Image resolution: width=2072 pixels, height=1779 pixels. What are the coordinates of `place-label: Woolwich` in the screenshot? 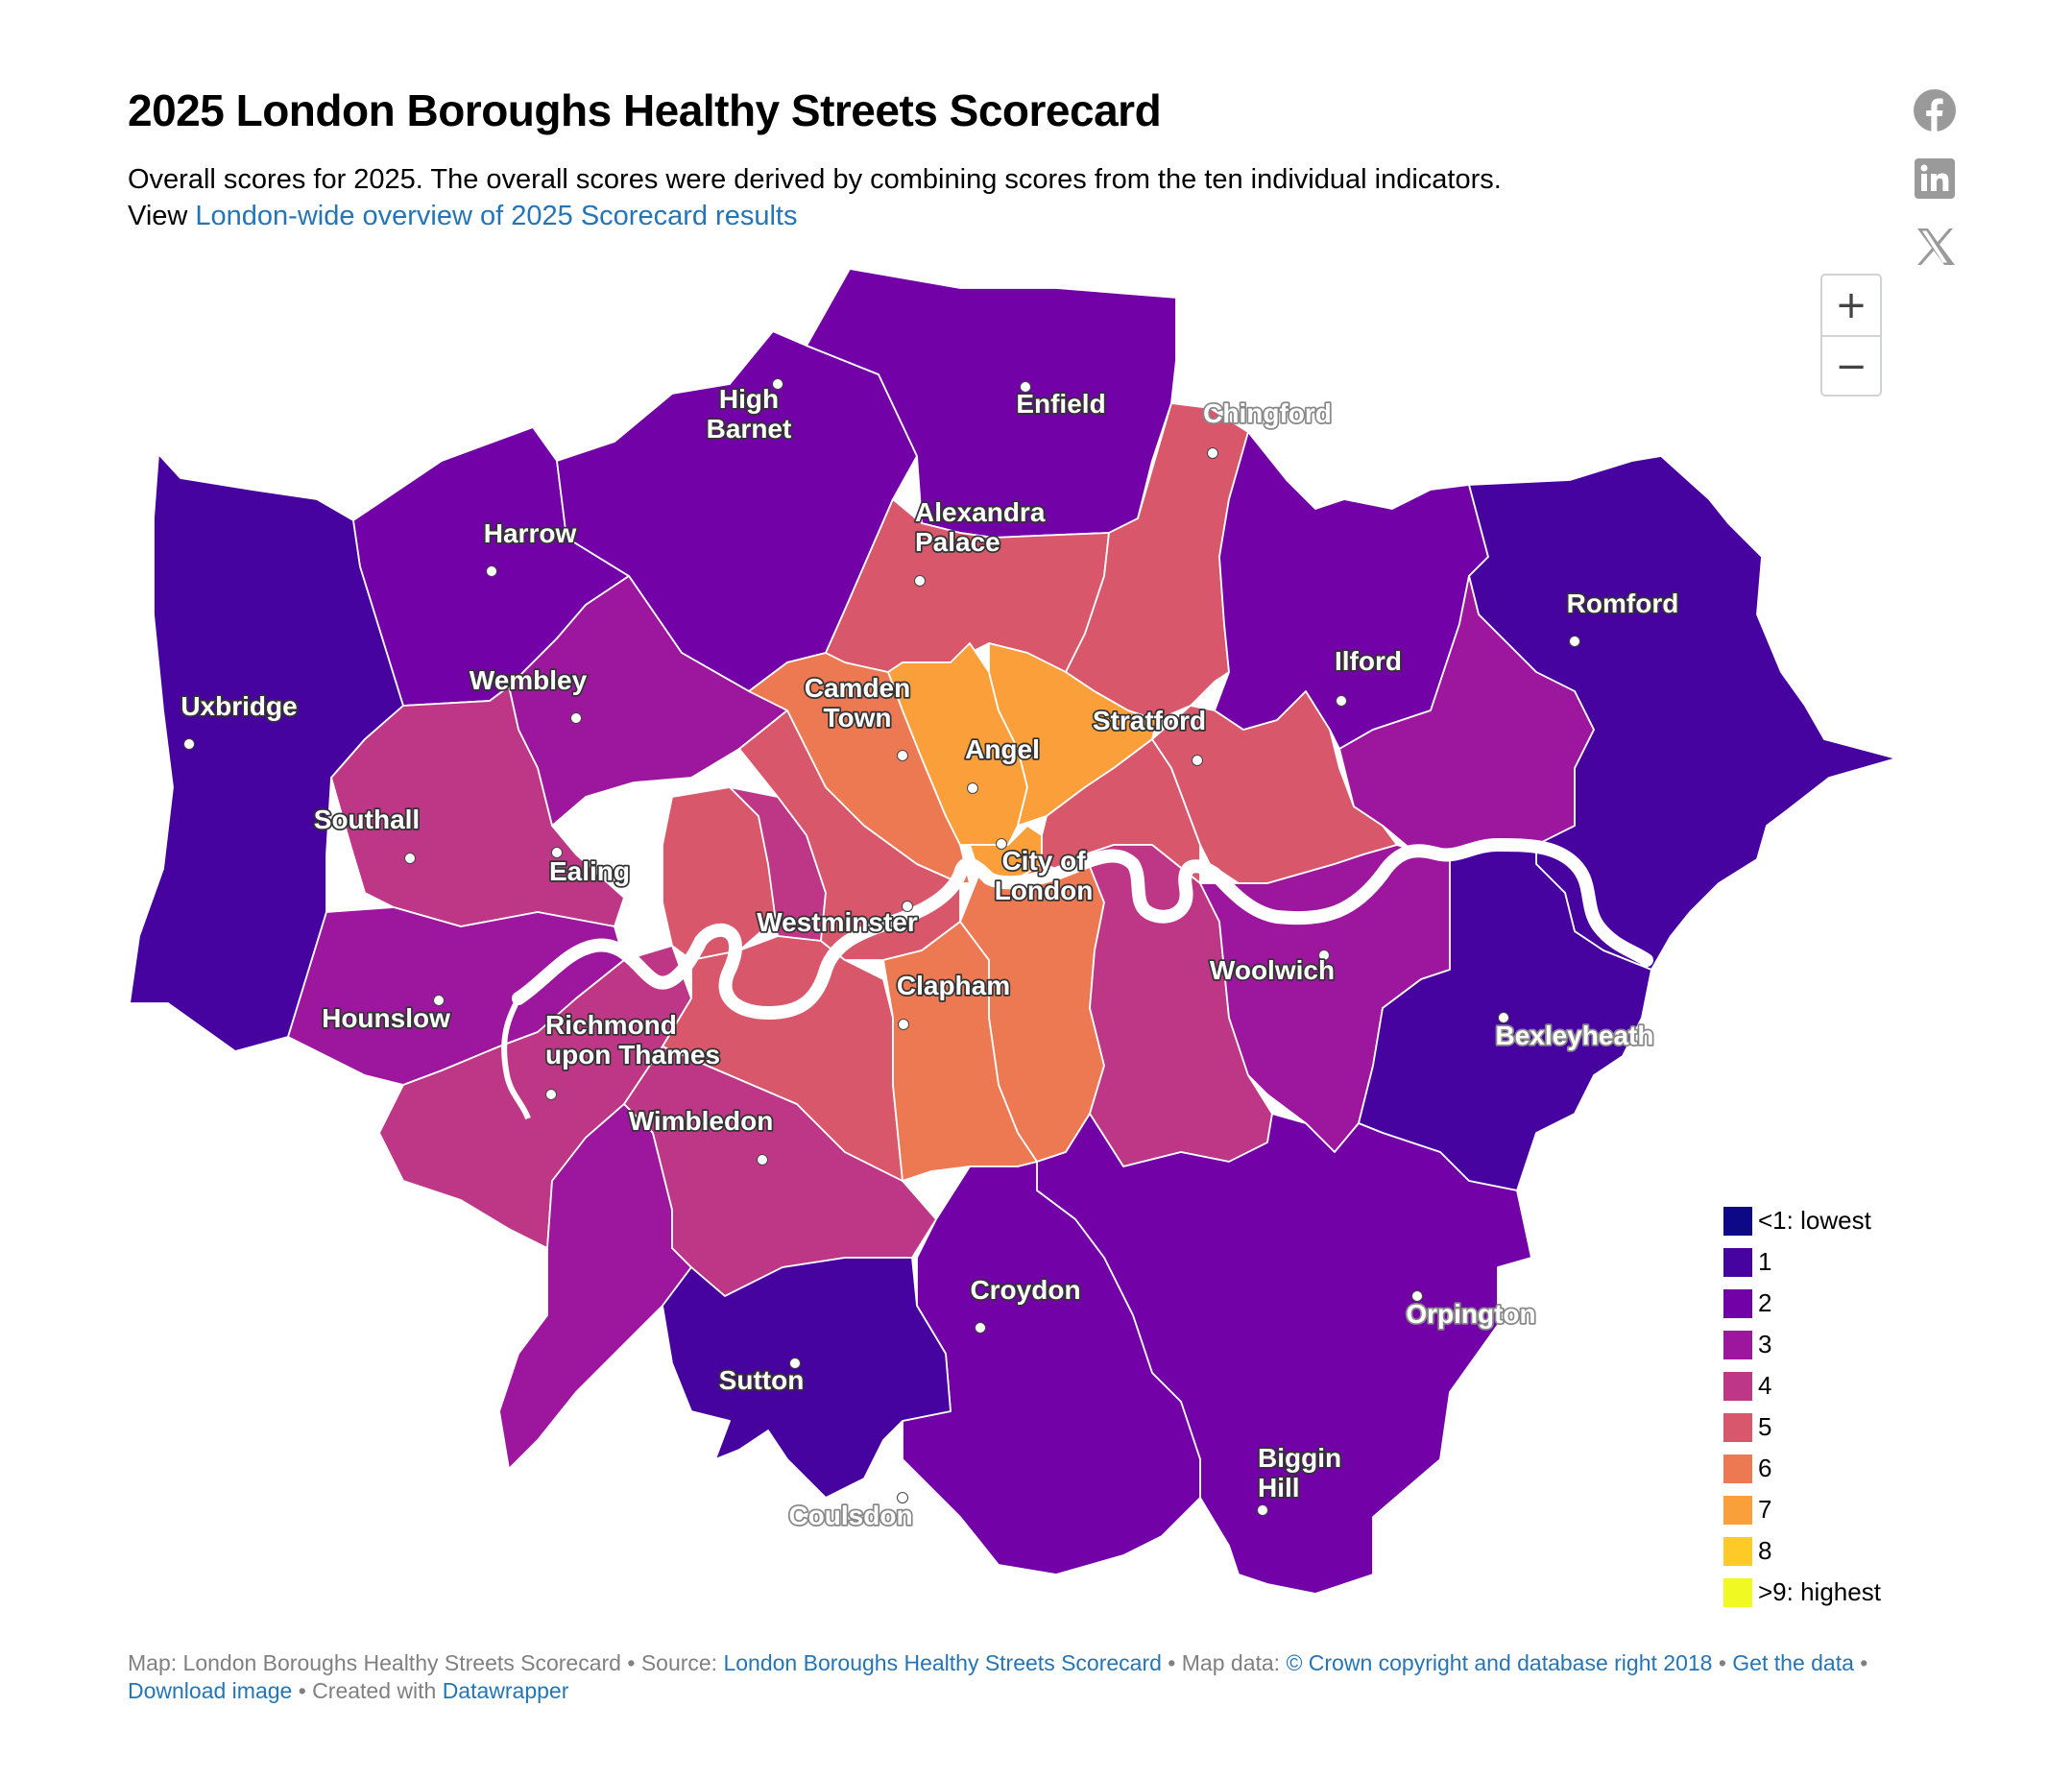 It's located at (1272, 970).